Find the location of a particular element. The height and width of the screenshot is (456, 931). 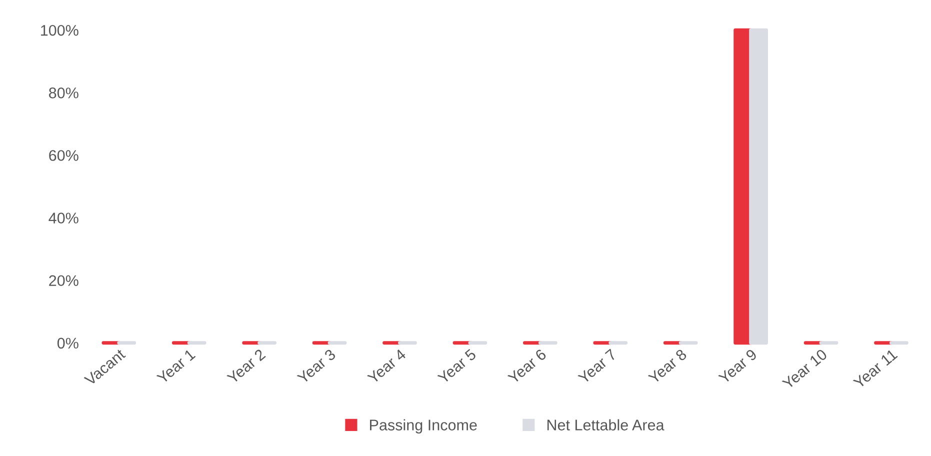

x-tick-label: Year 7 is located at coordinates (598, 366).